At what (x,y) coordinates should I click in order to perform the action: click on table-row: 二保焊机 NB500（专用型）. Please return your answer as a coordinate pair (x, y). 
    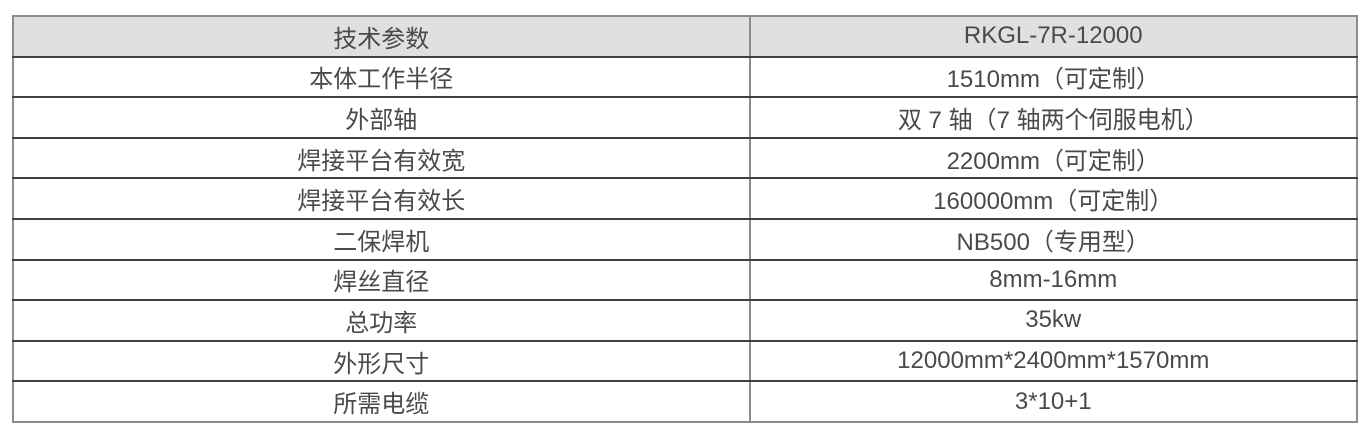
    Looking at the image, I should click on (685, 239).